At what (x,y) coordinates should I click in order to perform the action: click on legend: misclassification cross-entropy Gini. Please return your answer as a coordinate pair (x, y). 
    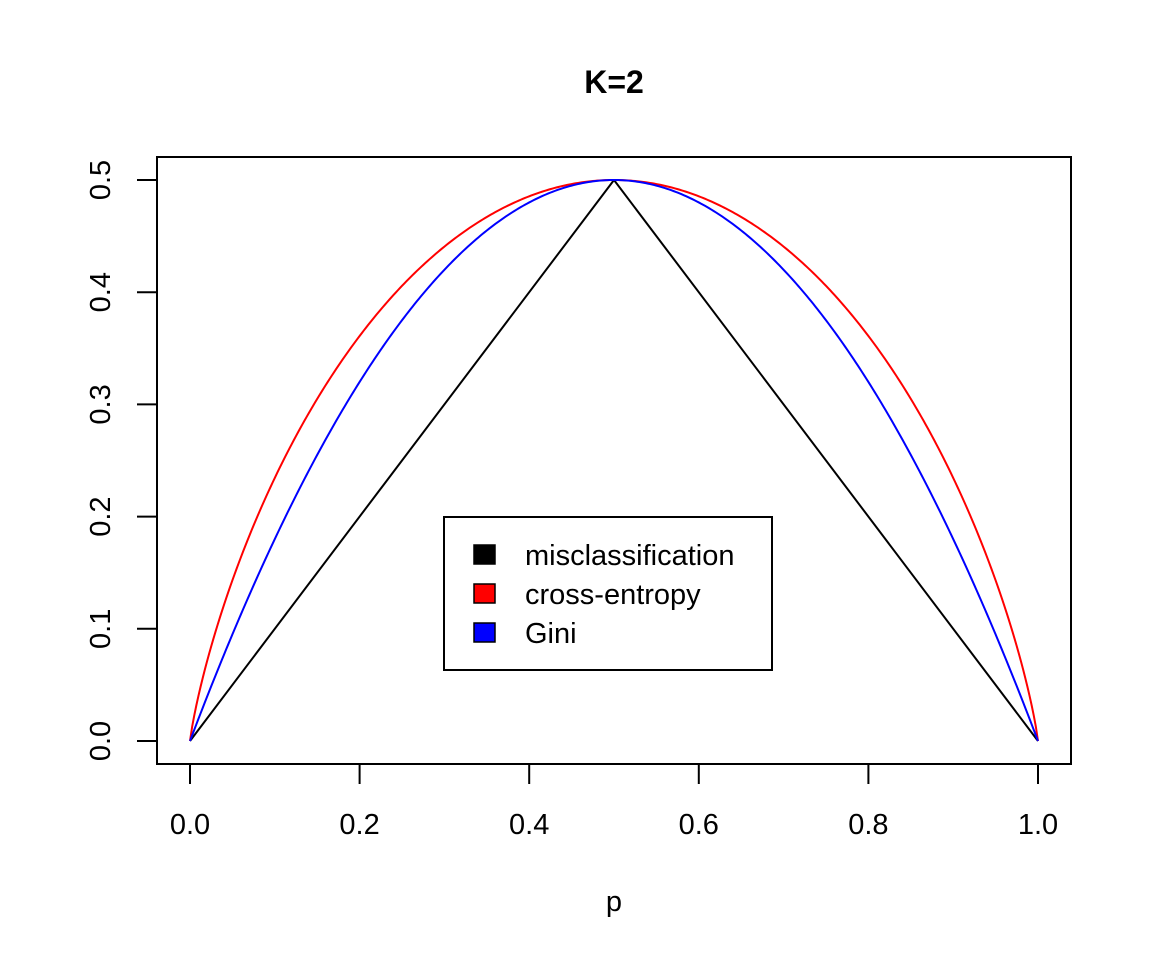
    Looking at the image, I should click on (608, 593).